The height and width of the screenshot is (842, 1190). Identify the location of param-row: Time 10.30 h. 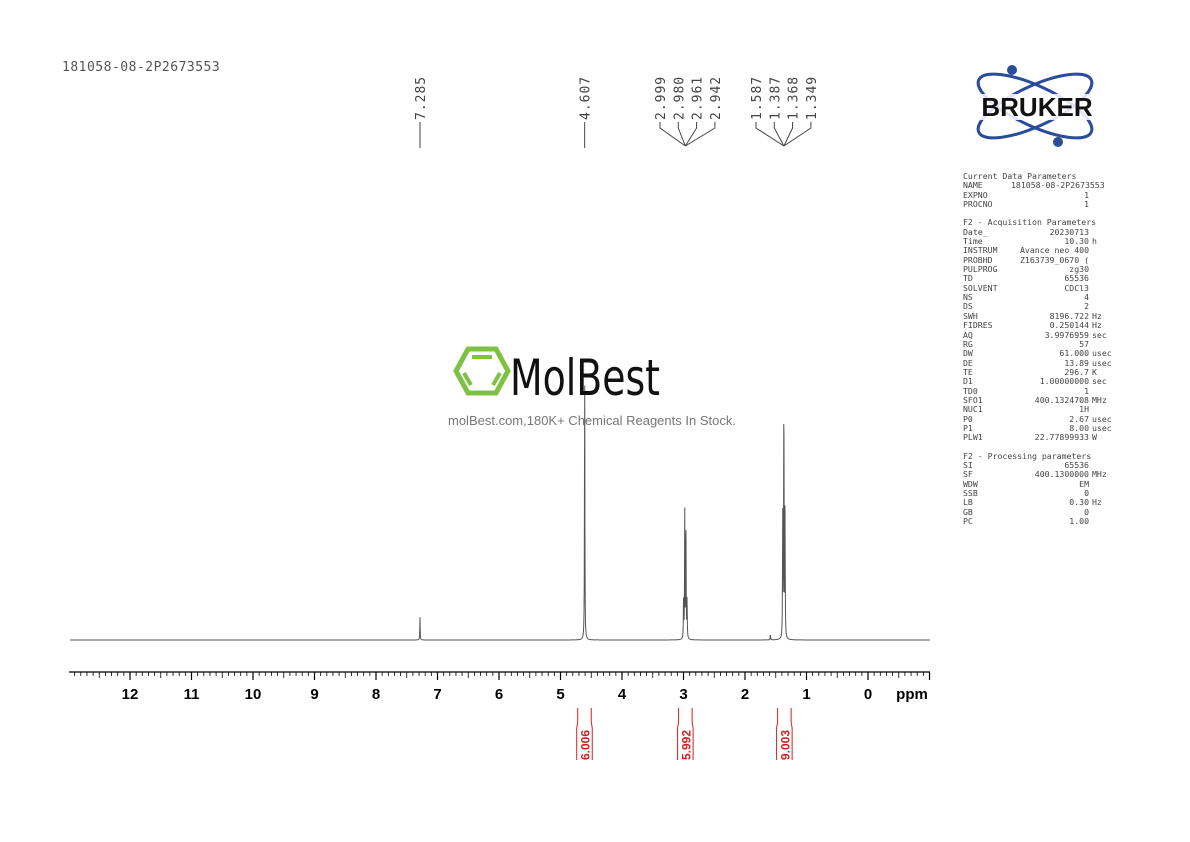
(1043, 241).